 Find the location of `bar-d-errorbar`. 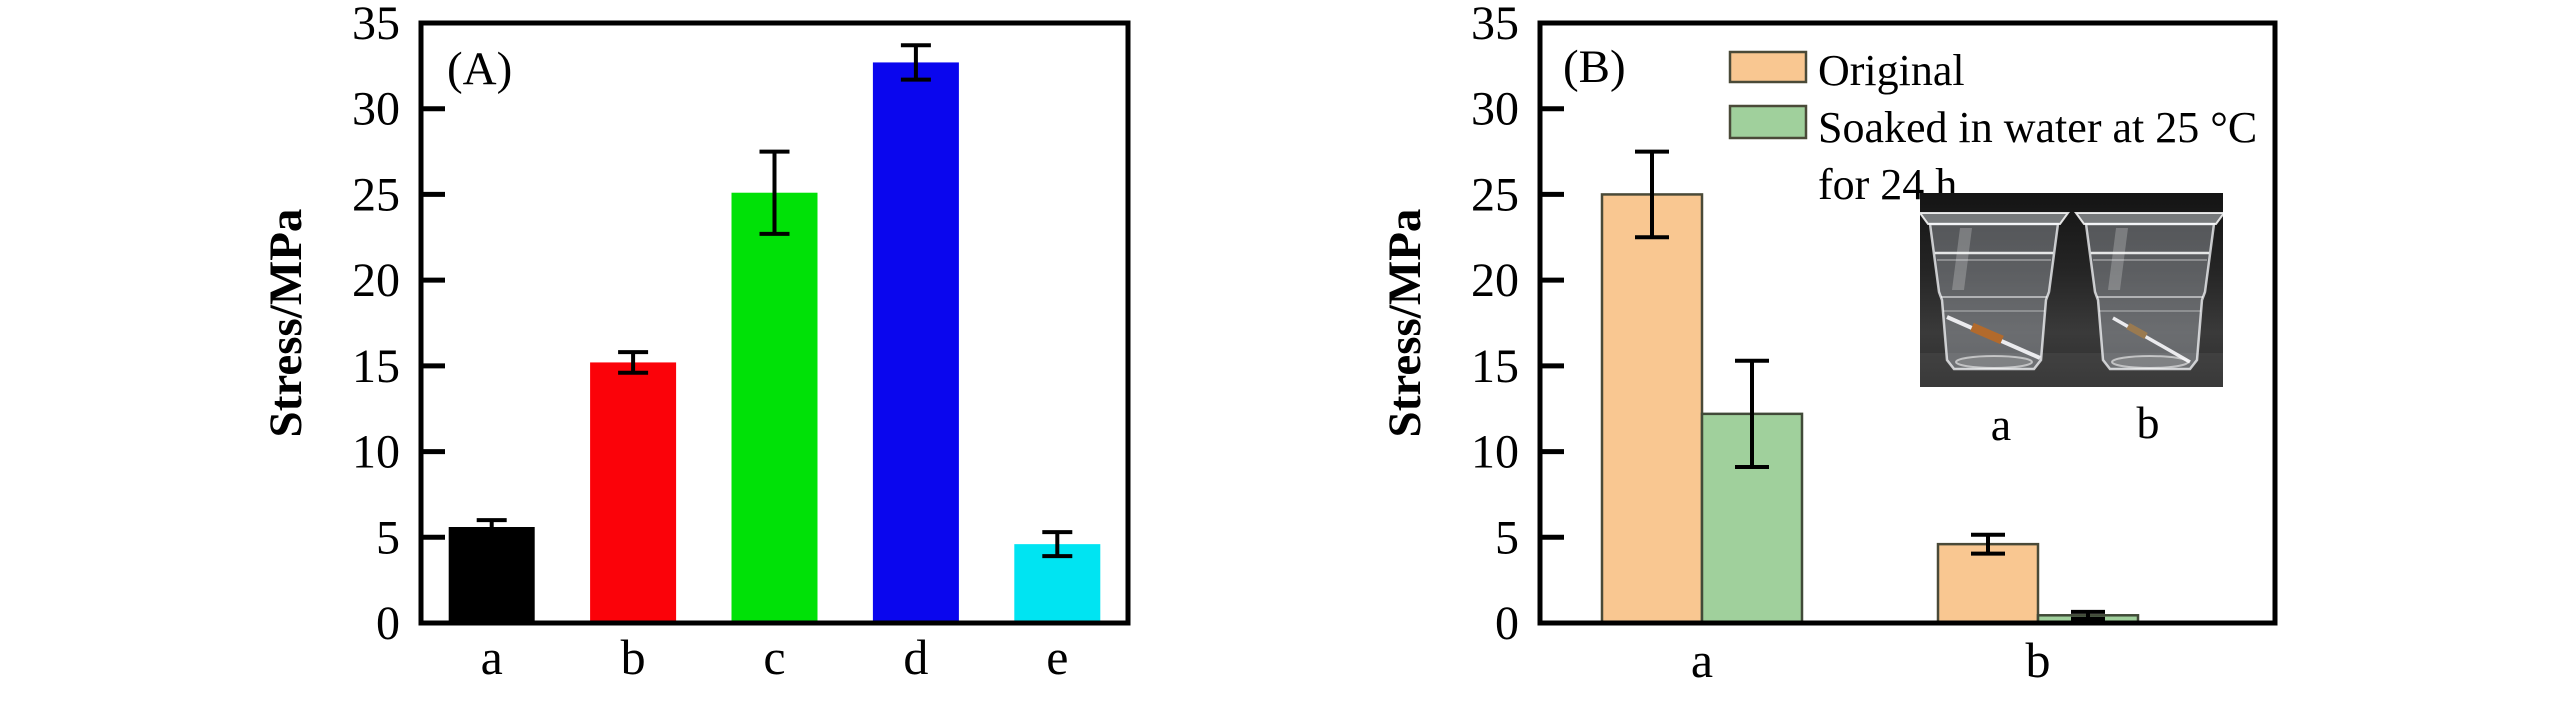

bar-d-errorbar is located at coordinates (915, 62).